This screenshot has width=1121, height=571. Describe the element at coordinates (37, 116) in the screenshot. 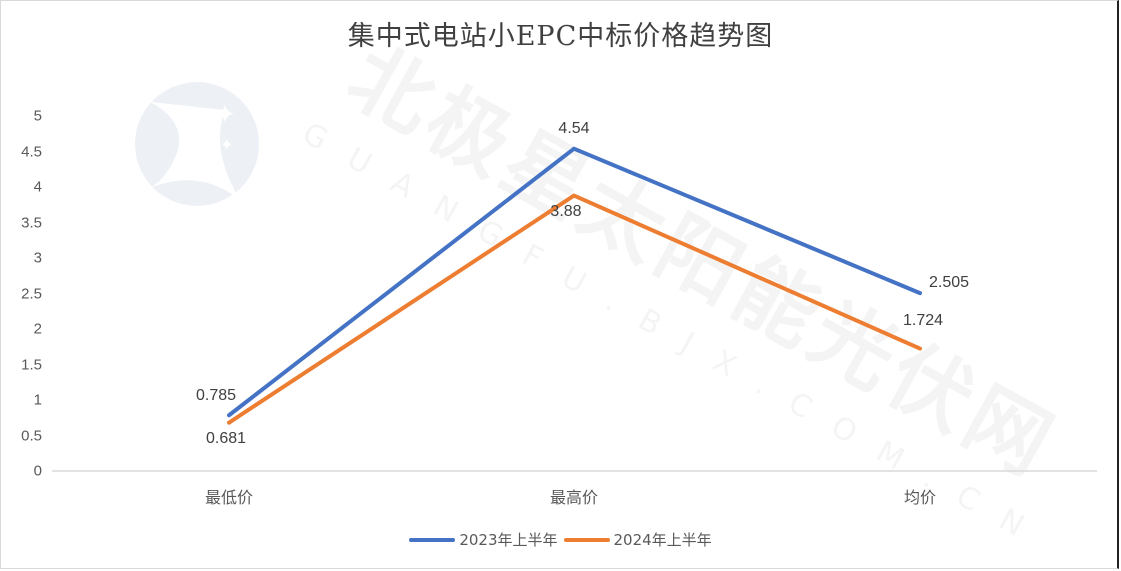

I see `y-tick-label: 5` at that location.